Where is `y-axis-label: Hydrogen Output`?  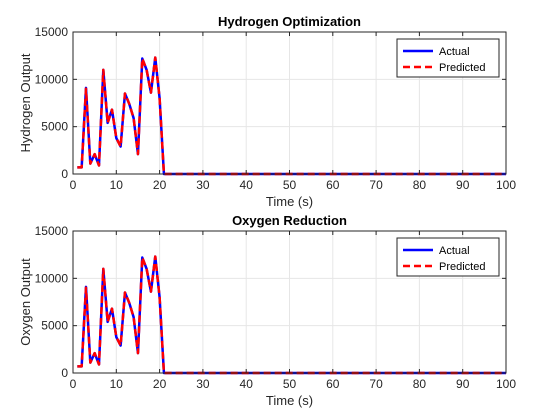
y-axis-label: Hydrogen Output is located at coordinates (25, 102).